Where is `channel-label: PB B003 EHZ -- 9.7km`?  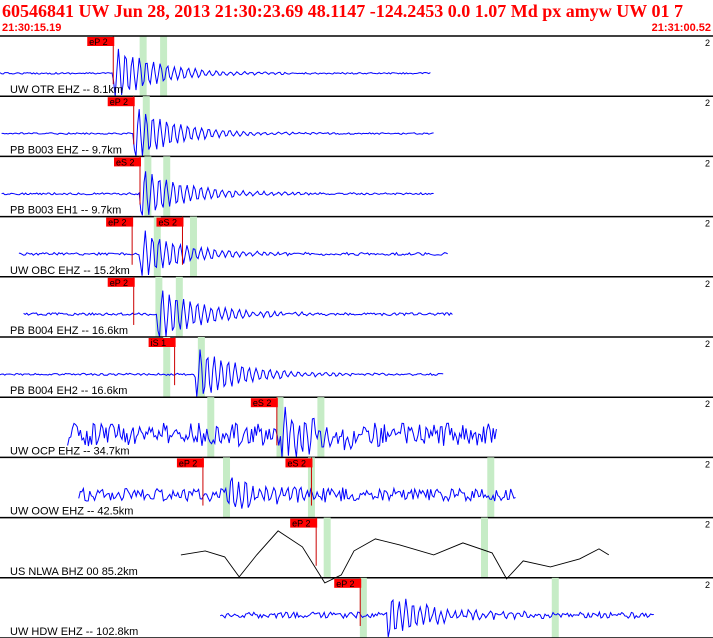 channel-label: PB B003 EHZ -- 9.7km is located at coordinates (66, 150).